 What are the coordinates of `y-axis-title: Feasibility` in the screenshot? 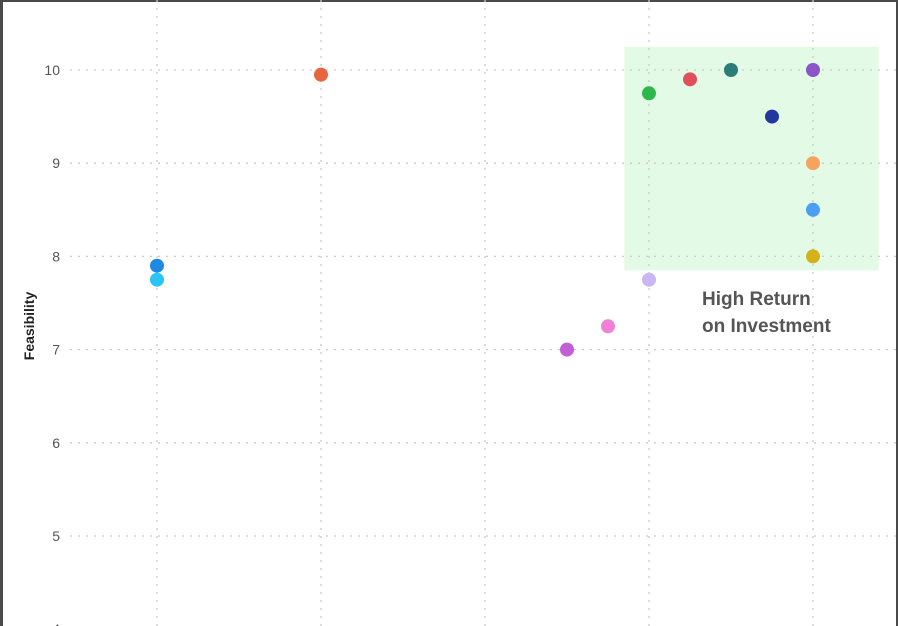 It's located at (29, 326).